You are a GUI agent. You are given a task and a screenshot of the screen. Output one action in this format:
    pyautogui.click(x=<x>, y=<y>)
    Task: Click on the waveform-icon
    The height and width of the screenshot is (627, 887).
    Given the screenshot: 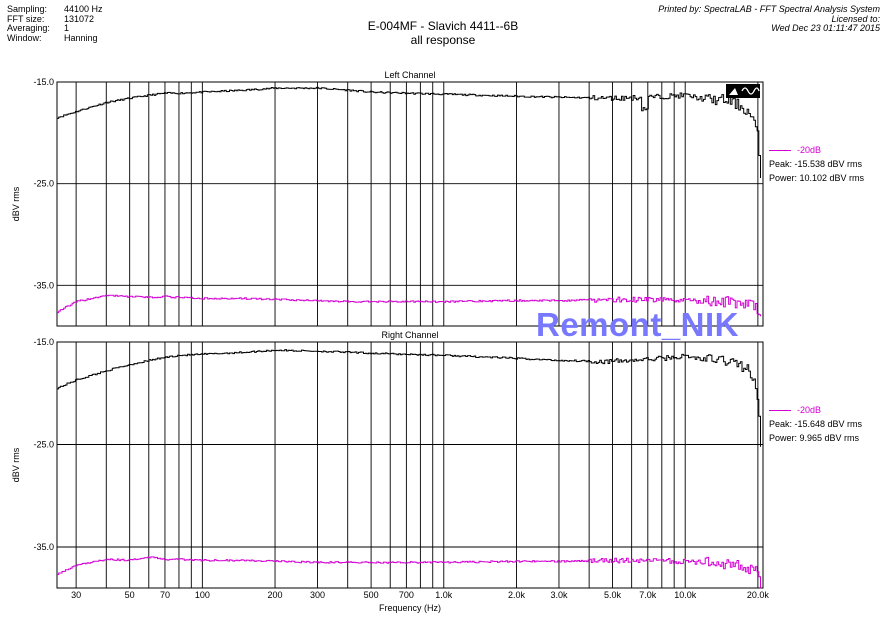 What is the action you would take?
    pyautogui.click(x=744, y=91)
    